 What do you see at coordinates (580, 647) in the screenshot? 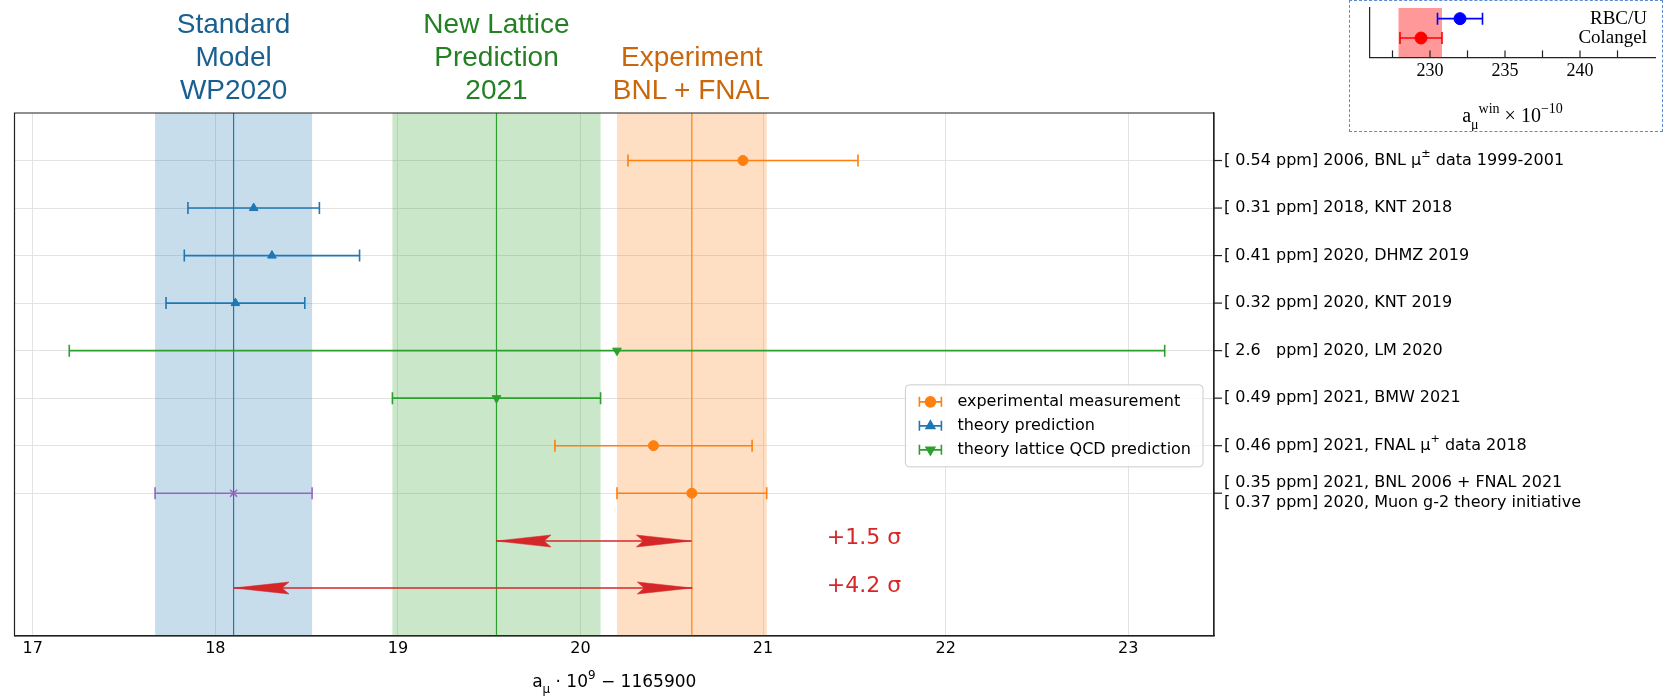
I see `x-tick-label: 20` at bounding box center [580, 647].